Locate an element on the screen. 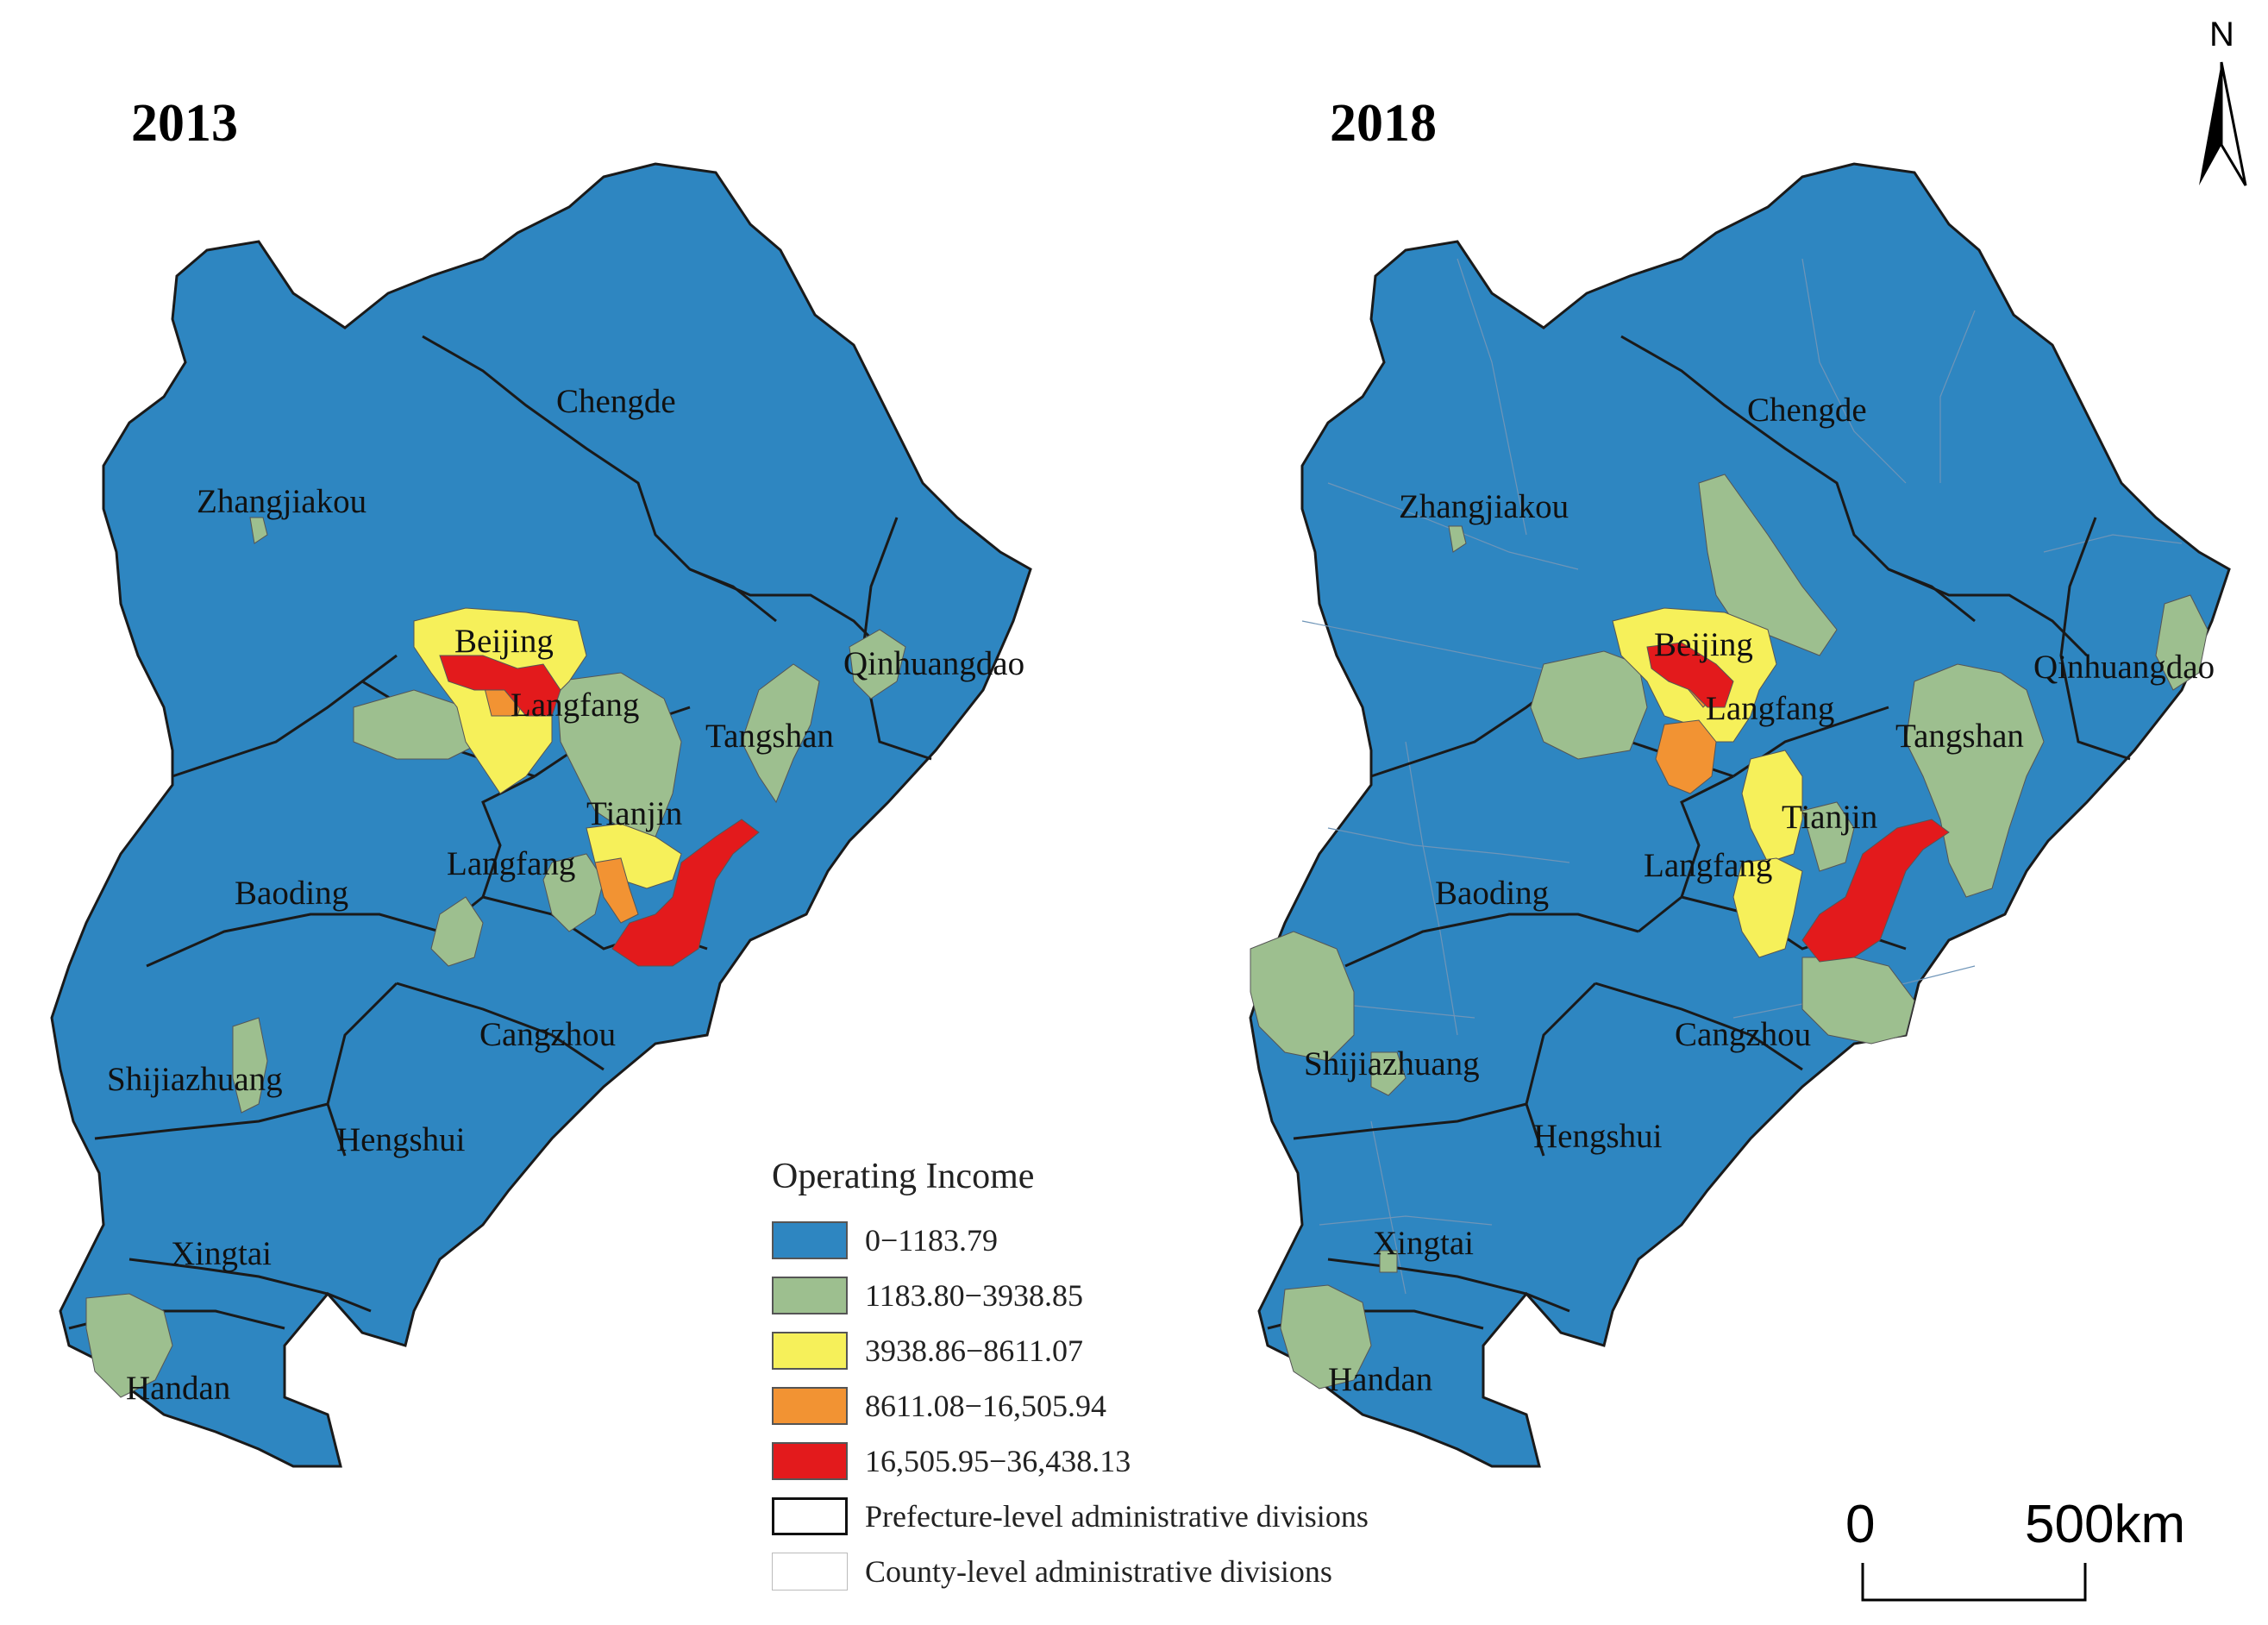 This screenshot has height=1625, width=2268. label-qinhuangdao-2018: Qinhuangdao is located at coordinates (2124, 667).